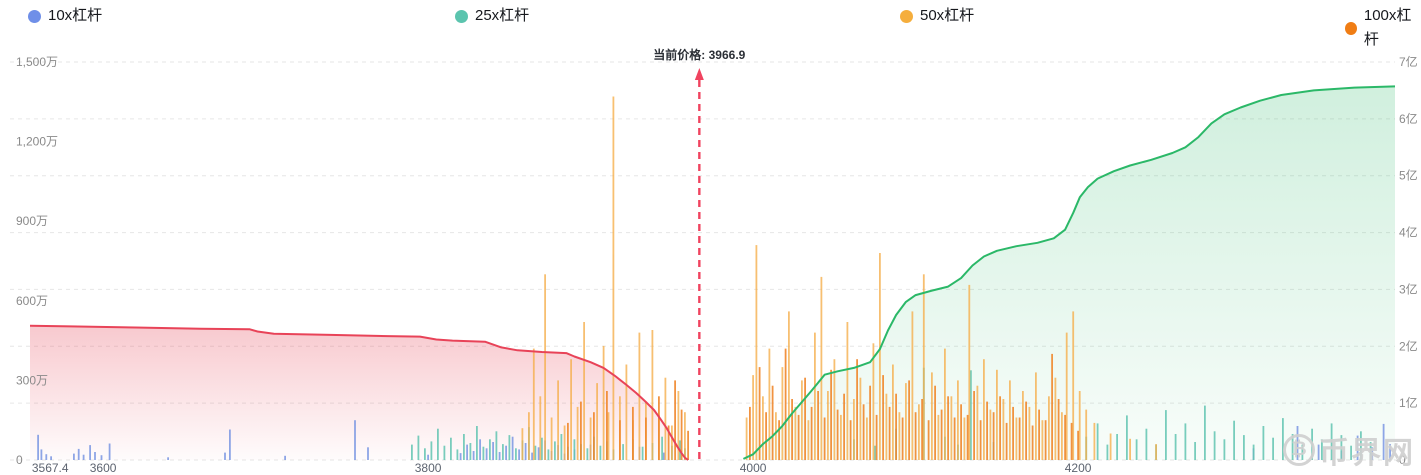  I want to click on legend-label-10x: 10x杠杆, so click(75, 15).